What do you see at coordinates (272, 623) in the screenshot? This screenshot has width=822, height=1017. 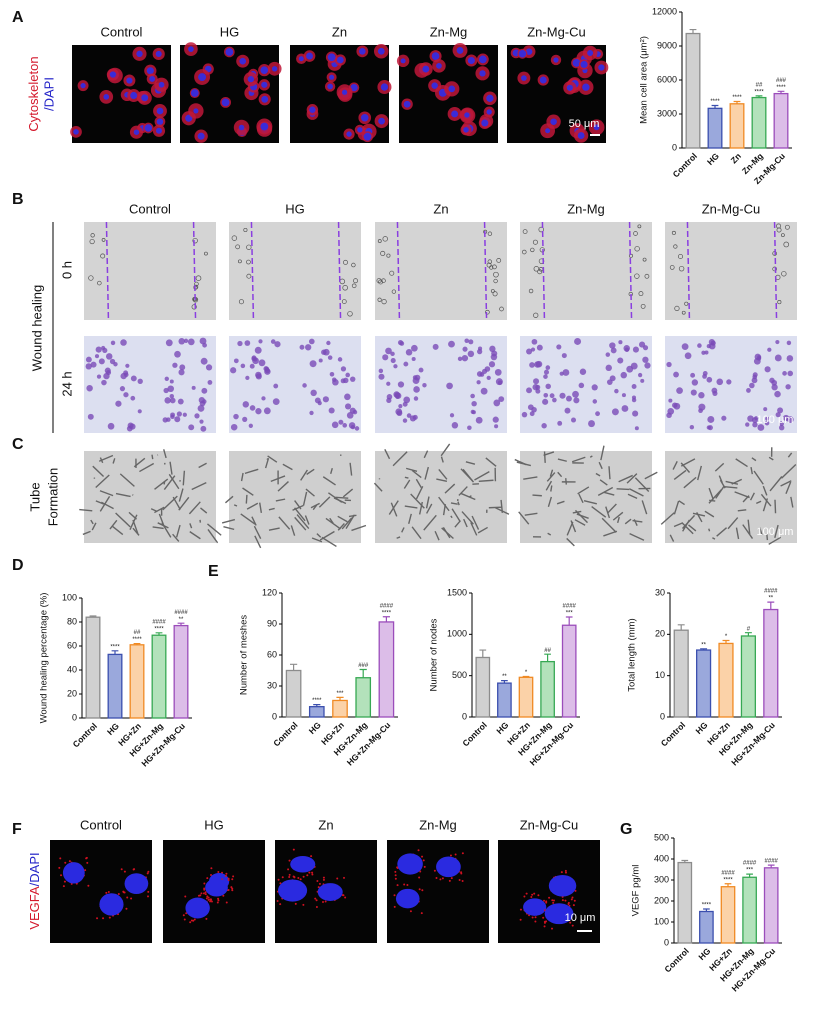 I see `y-tick-label: 90` at bounding box center [272, 623].